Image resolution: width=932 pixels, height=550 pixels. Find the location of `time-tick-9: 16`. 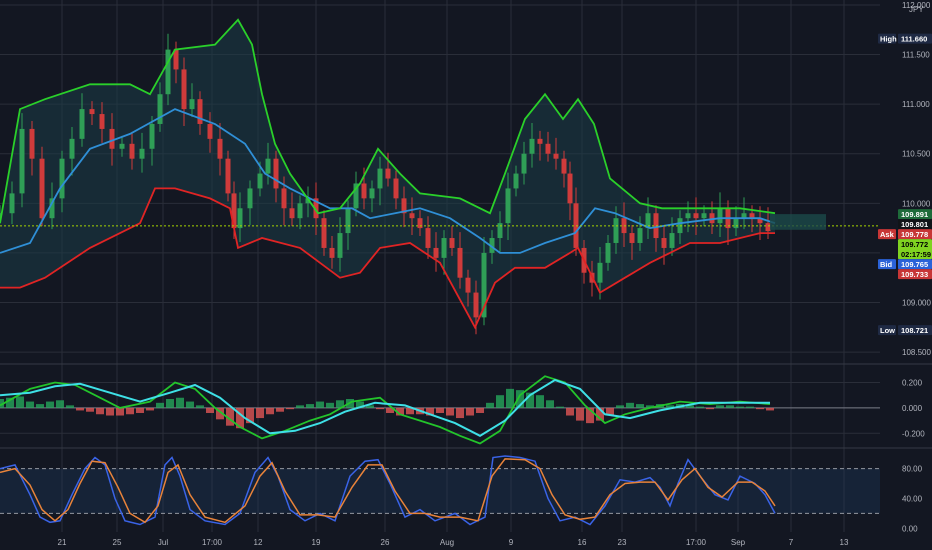

time-tick-9: 16 is located at coordinates (582, 542).